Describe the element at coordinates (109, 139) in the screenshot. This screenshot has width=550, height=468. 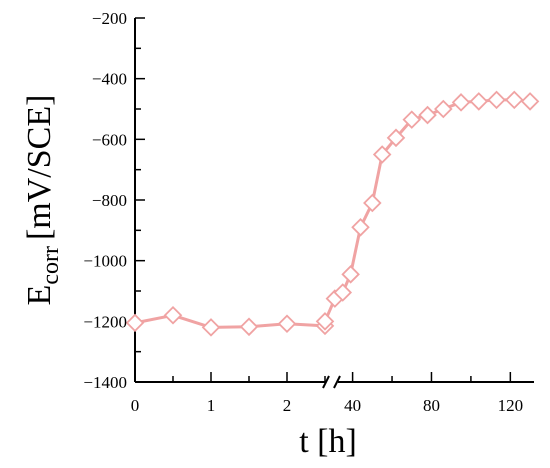
I see `y-tick-label: −600` at that location.